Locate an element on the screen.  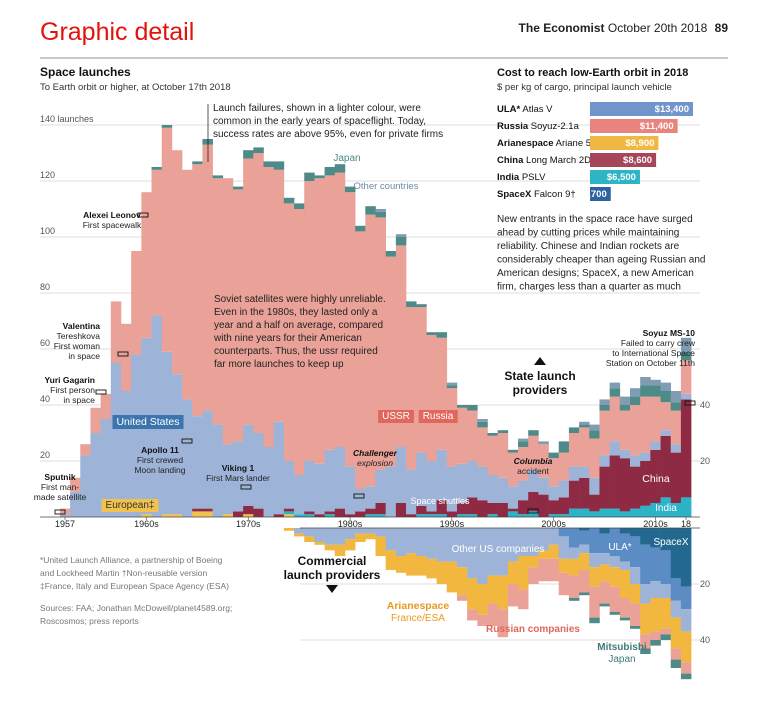
publication: The Economist is located at coordinates (562, 28).